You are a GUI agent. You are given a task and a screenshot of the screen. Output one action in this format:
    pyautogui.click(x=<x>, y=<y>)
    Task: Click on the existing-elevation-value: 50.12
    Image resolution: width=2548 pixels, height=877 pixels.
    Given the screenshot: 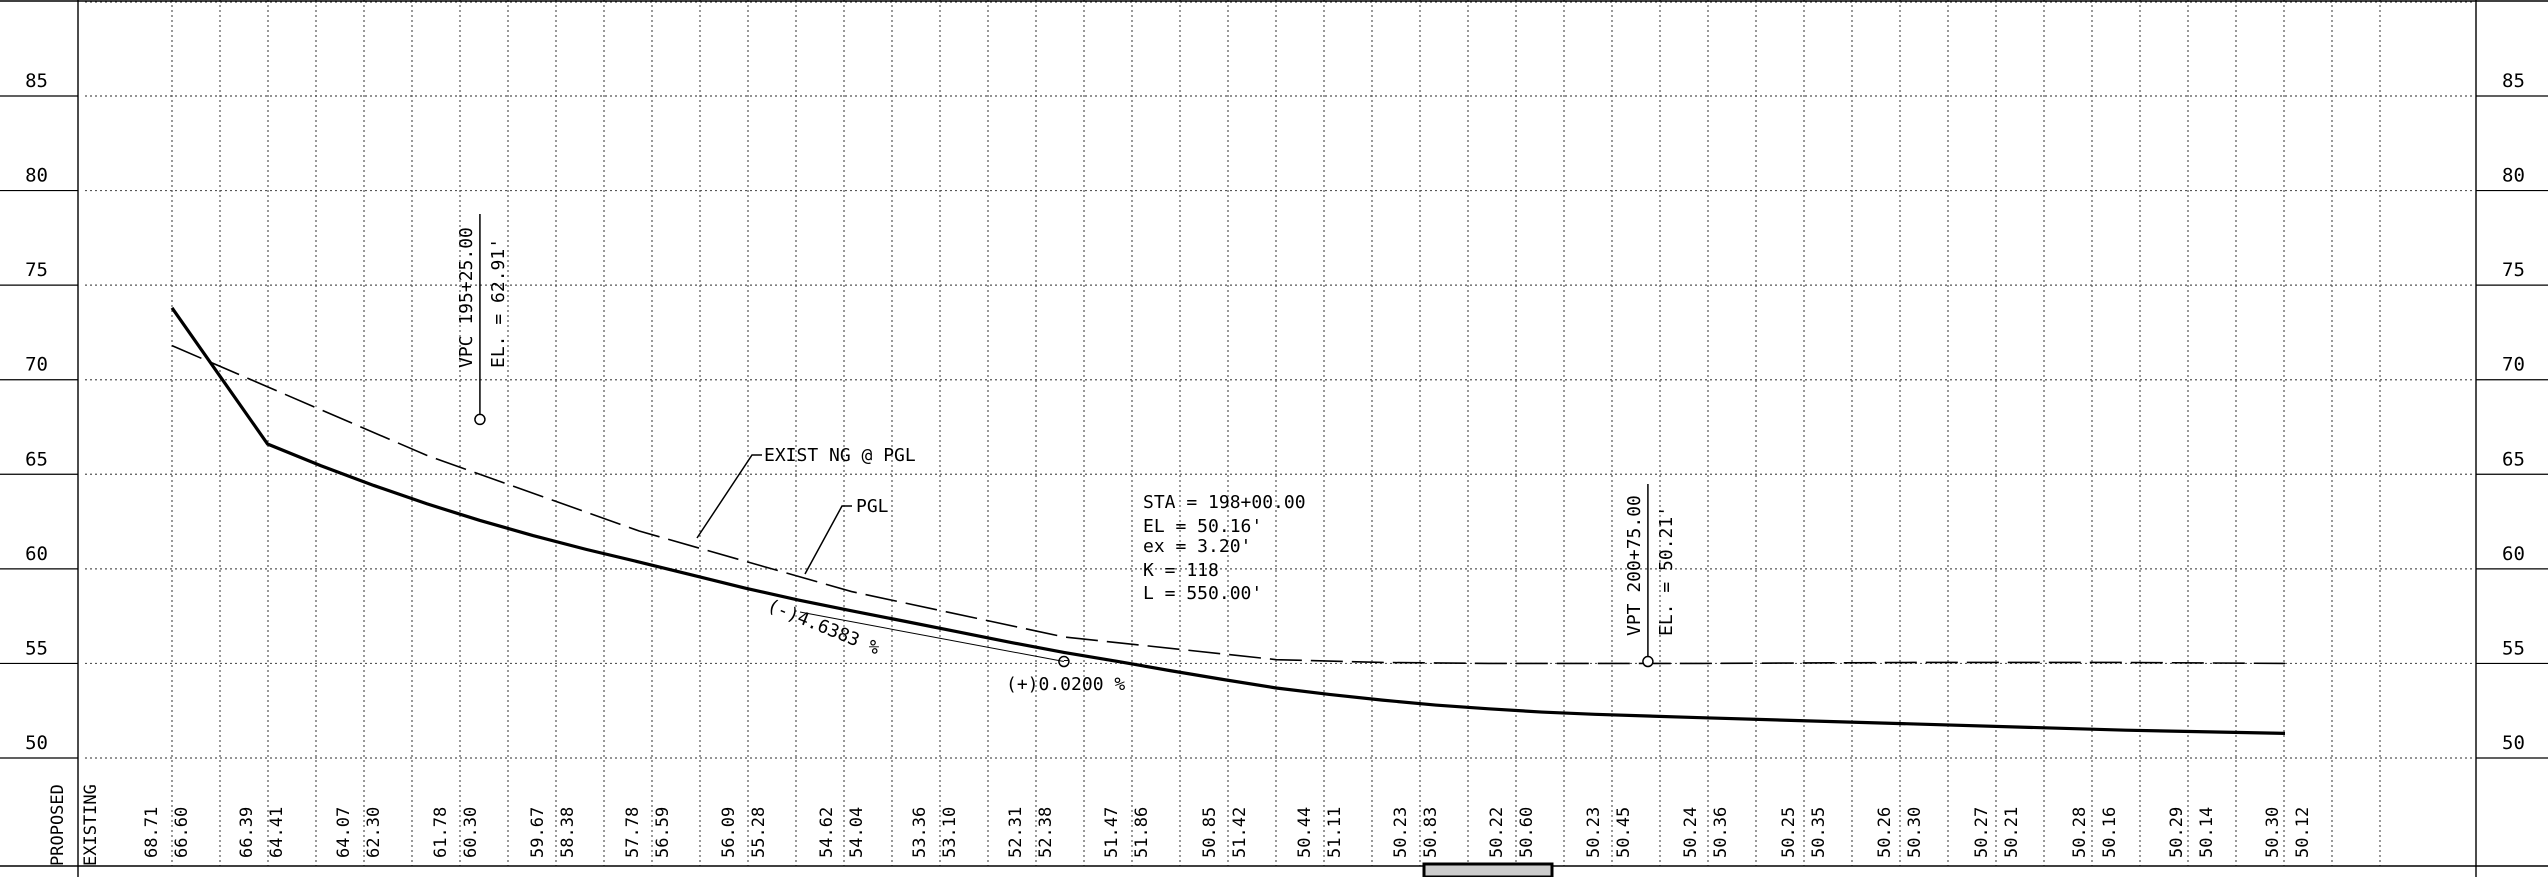 What is the action you would take?
    pyautogui.click(x=2303, y=832)
    